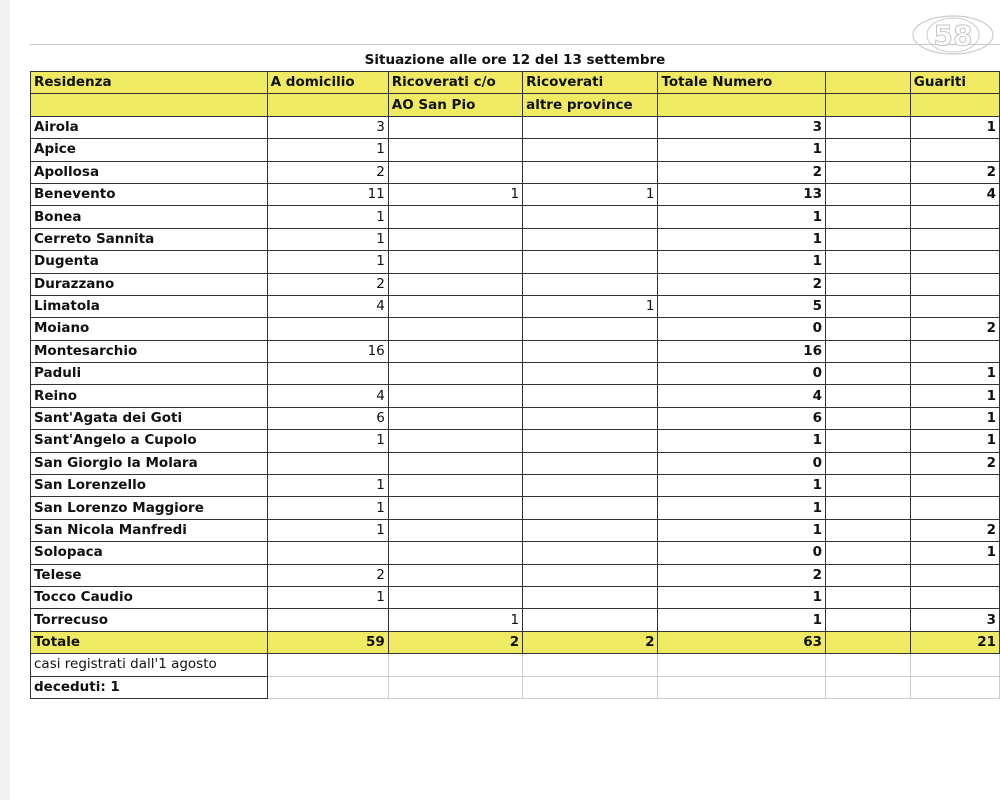 The image size is (1000, 800). I want to click on residenza-cell: Totale, so click(149, 642).